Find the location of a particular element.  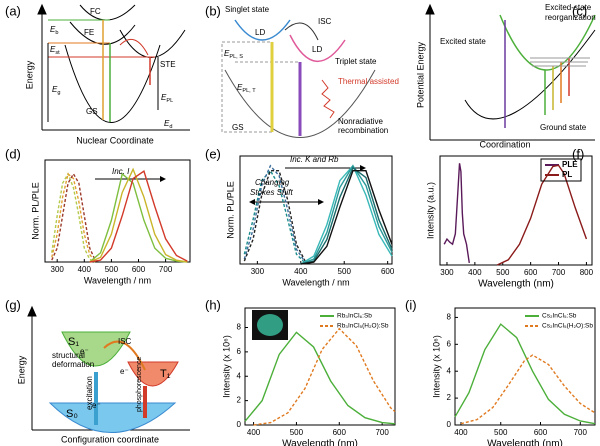

label: e⁻ is located at coordinates (84, 351).